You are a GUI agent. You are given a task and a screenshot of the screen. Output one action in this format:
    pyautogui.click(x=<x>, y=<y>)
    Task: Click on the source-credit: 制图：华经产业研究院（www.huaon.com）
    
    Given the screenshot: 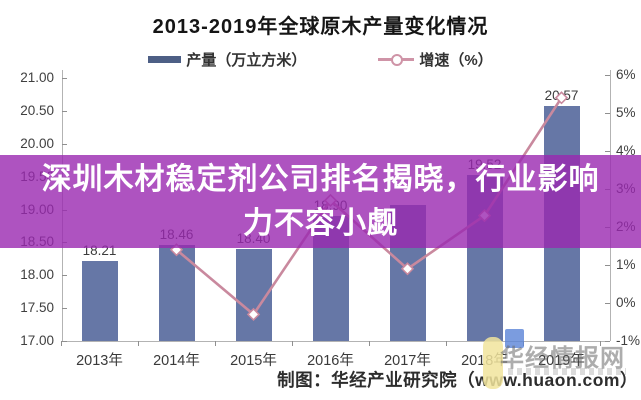 What is the action you would take?
    pyautogui.click(x=457, y=380)
    